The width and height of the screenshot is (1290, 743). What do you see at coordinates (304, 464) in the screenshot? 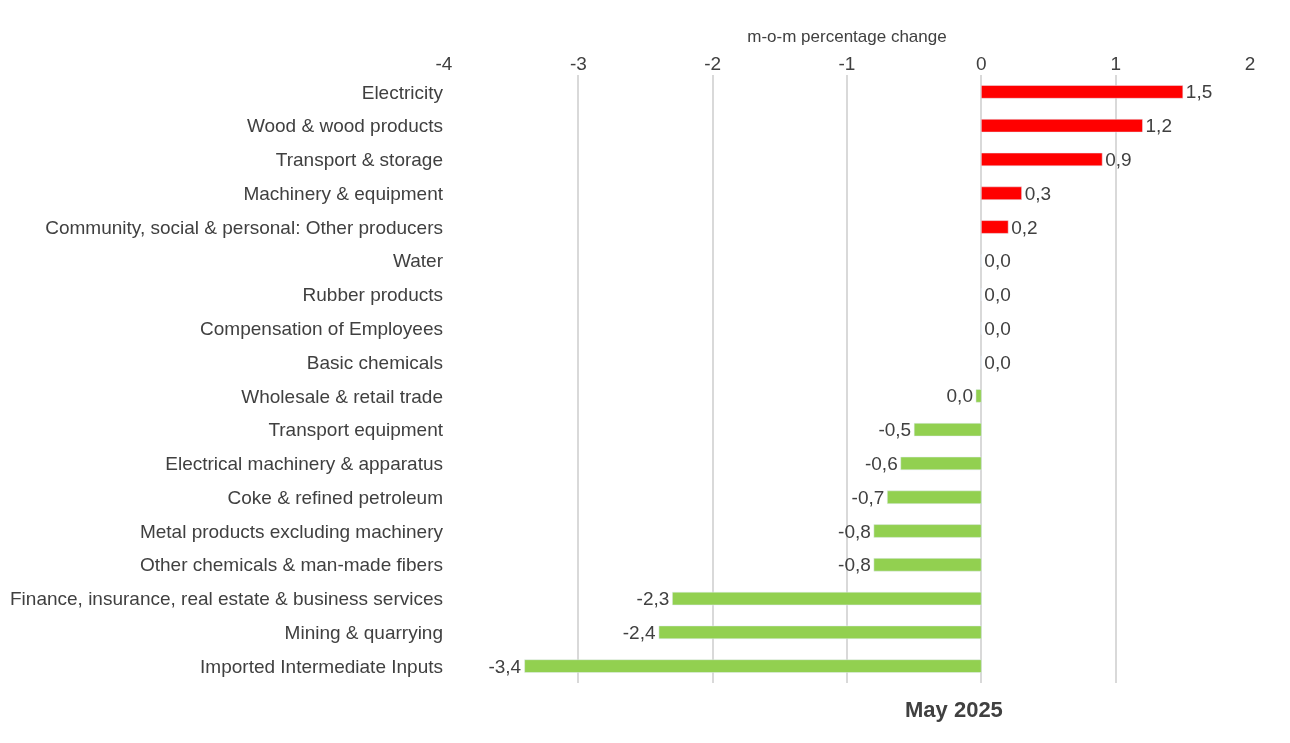
I see `y-tick-label: Electrical machinery & apparatus` at bounding box center [304, 464].